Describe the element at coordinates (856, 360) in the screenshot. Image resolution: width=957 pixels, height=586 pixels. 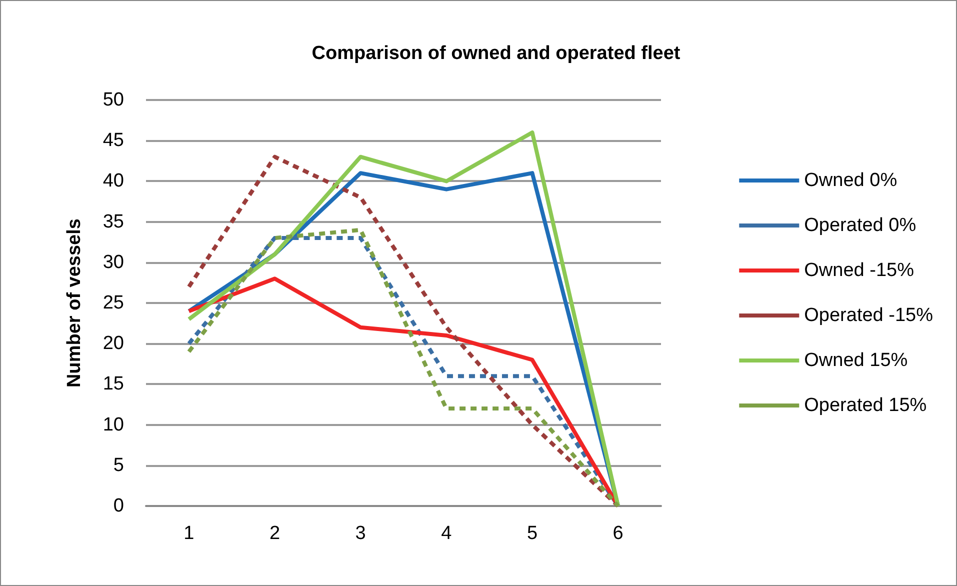
I see `legend-label: Owned 15%` at that location.